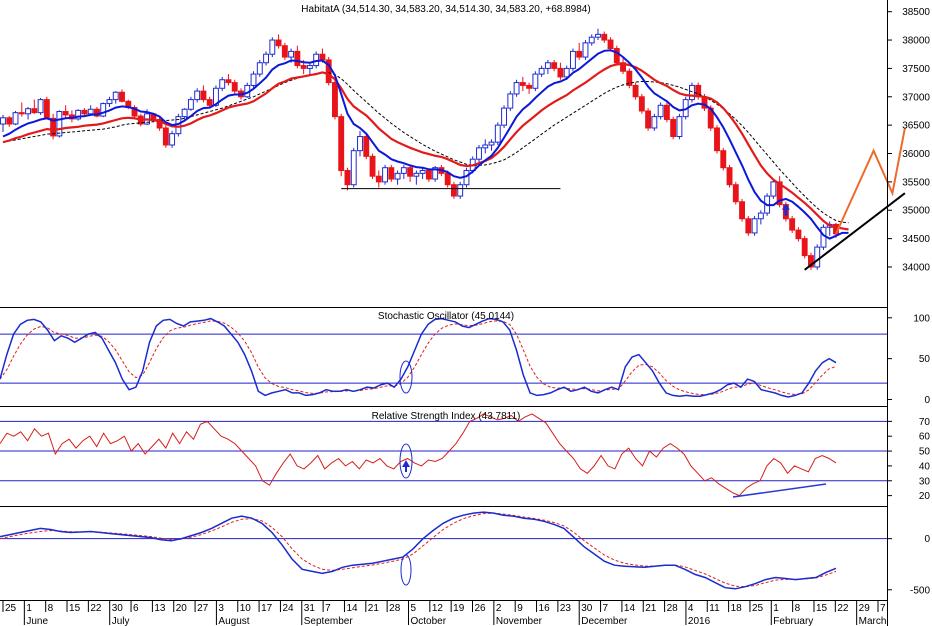 The width and height of the screenshot is (932, 626). What do you see at coordinates (182, 608) in the screenshot?
I see `x-axis-day-label: 20` at bounding box center [182, 608].